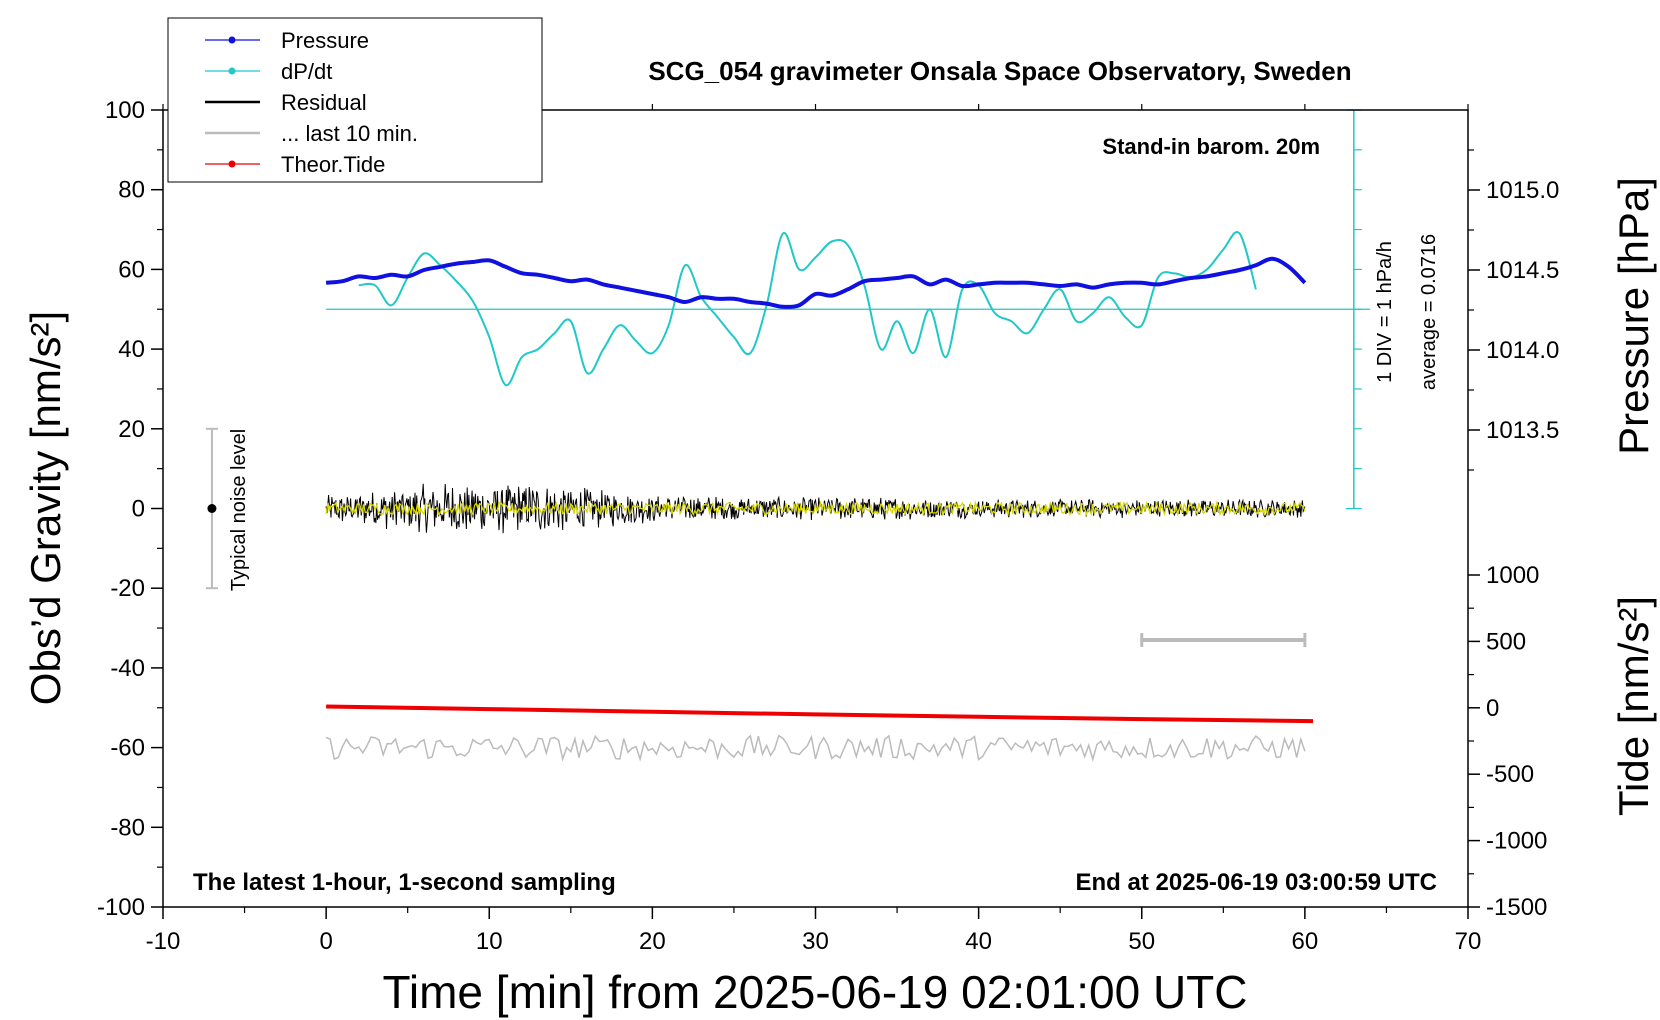  I want to click on y-axis-label-pressure: Pressure [hPa], so click(1633, 316).